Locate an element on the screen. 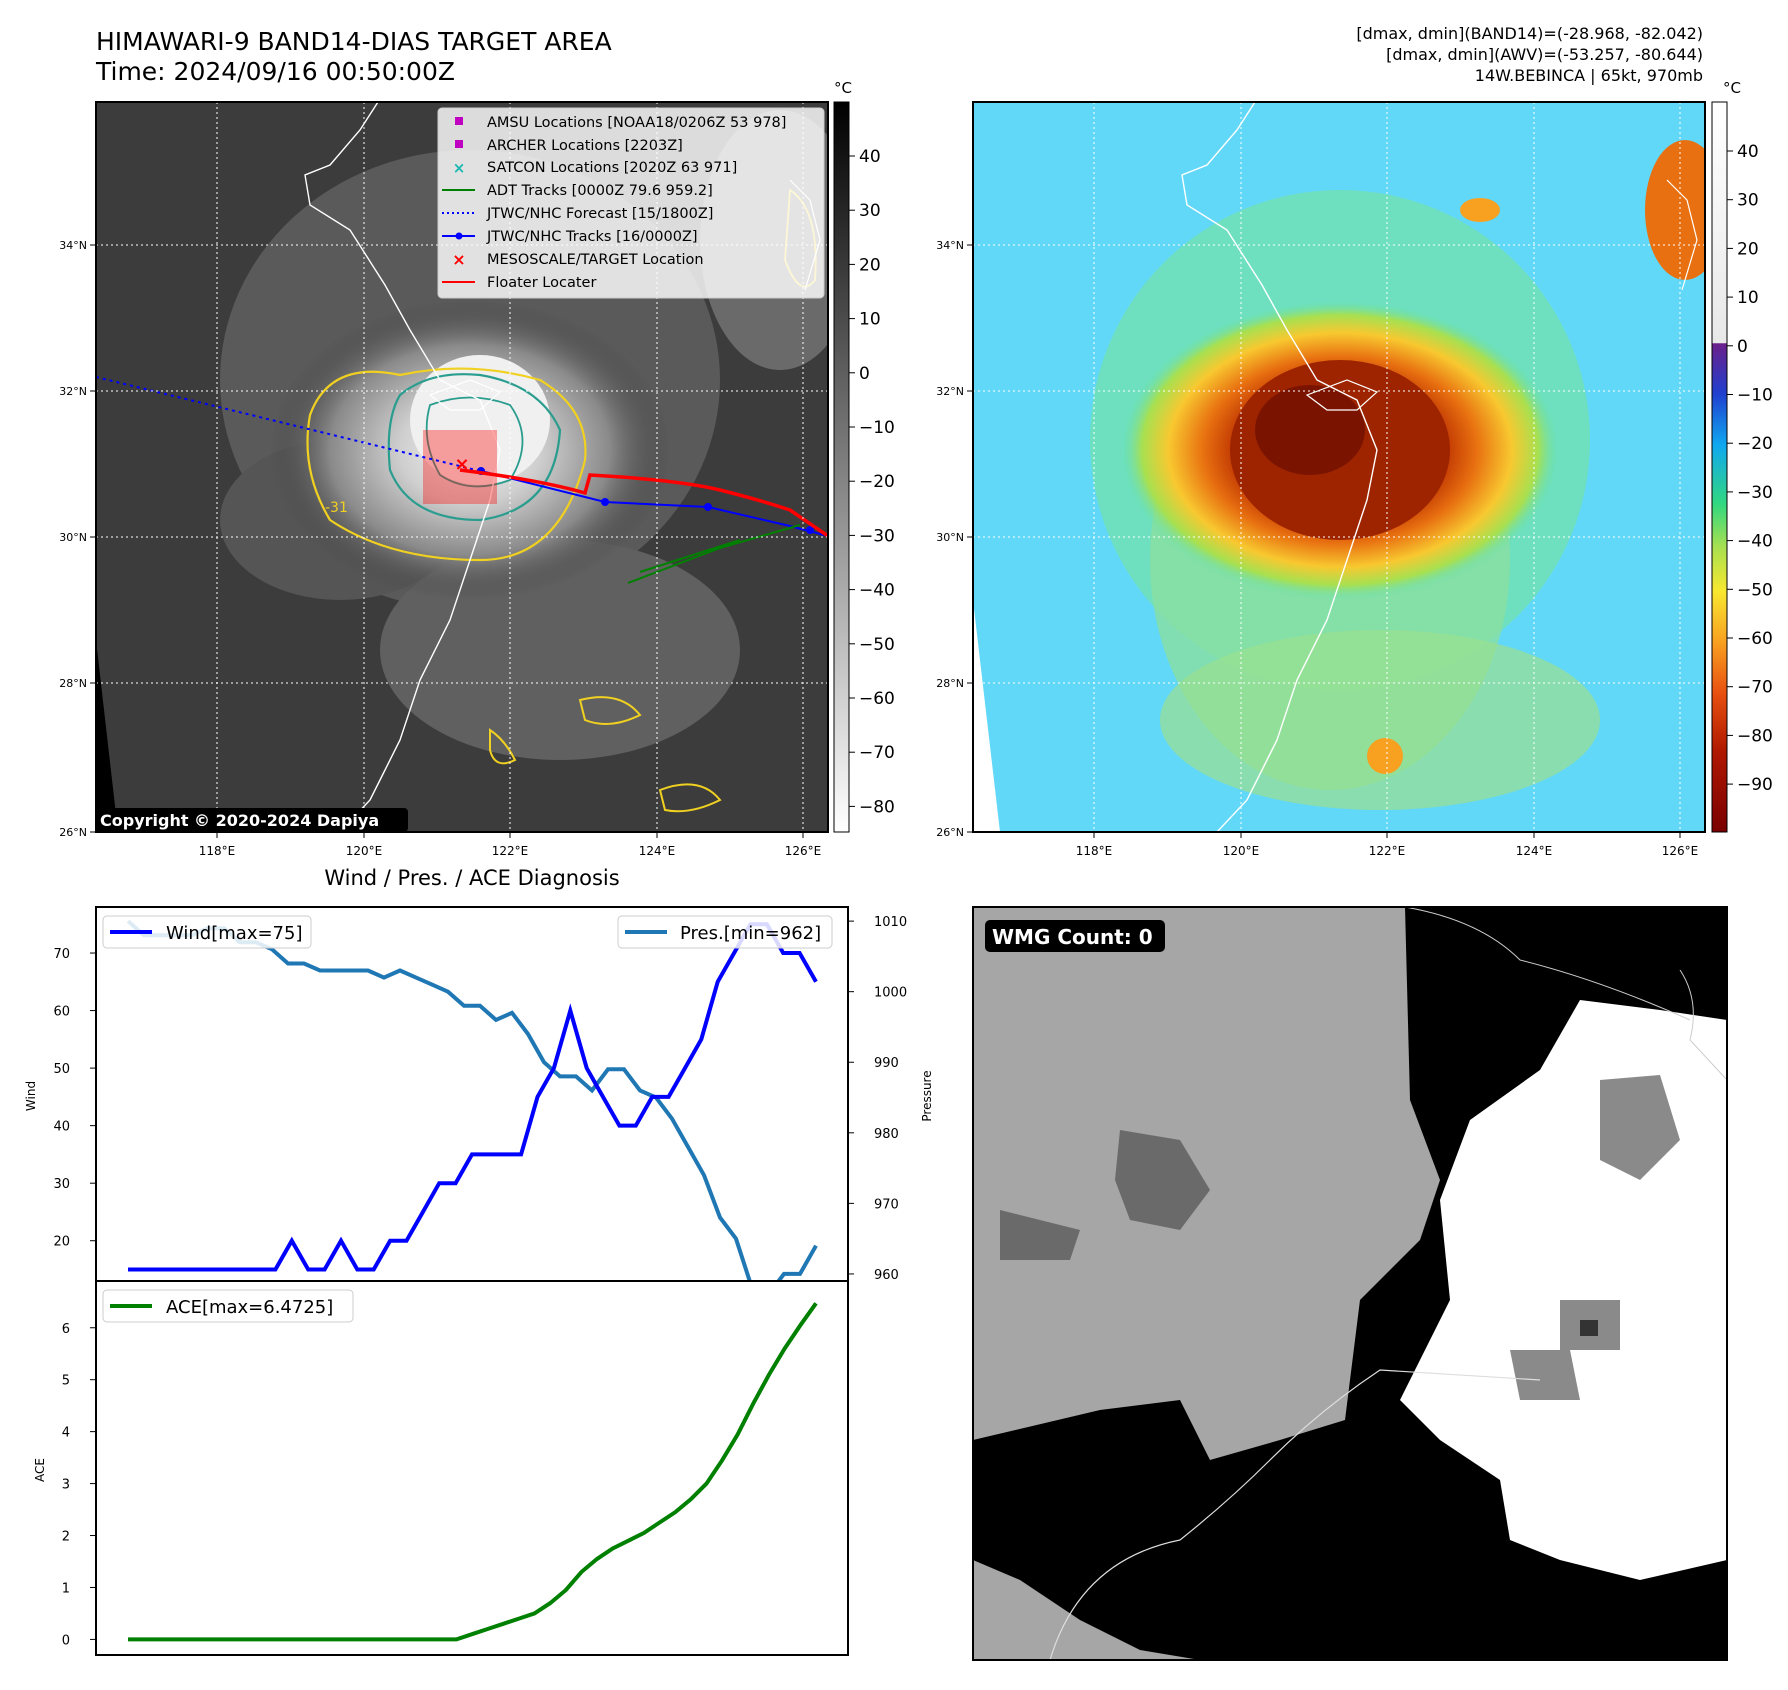  awv-lon-tick: 120°E is located at coordinates (1241, 851).